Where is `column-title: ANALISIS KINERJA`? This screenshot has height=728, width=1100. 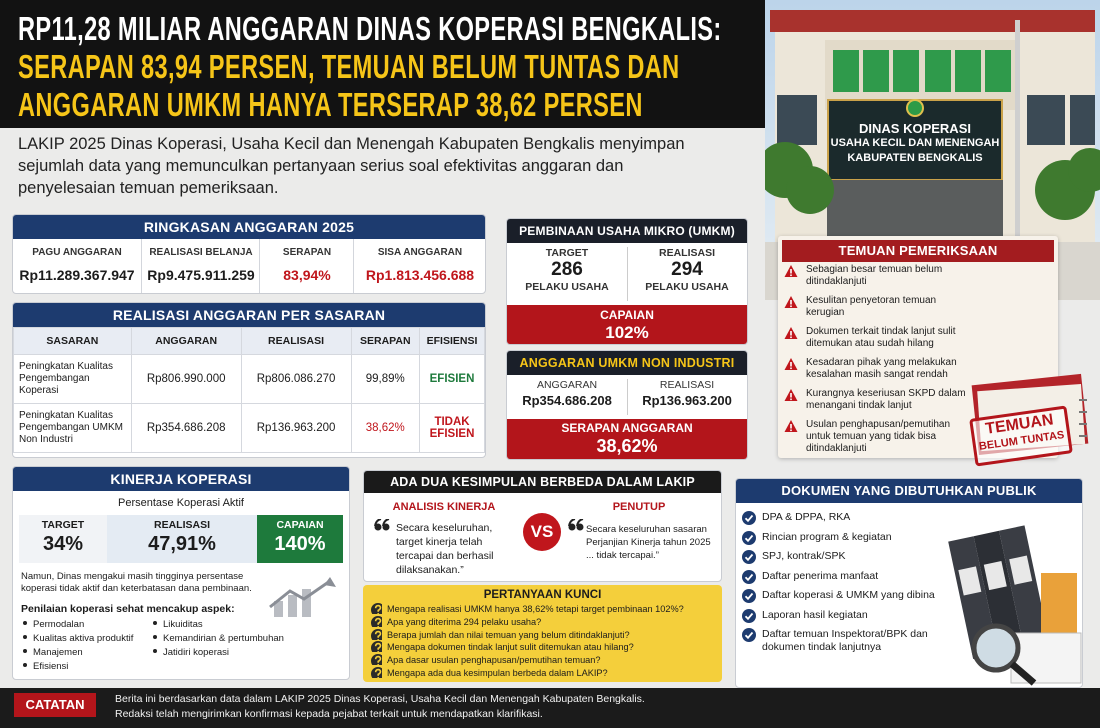 column-title: ANALISIS KINERJA is located at coordinates (444, 507).